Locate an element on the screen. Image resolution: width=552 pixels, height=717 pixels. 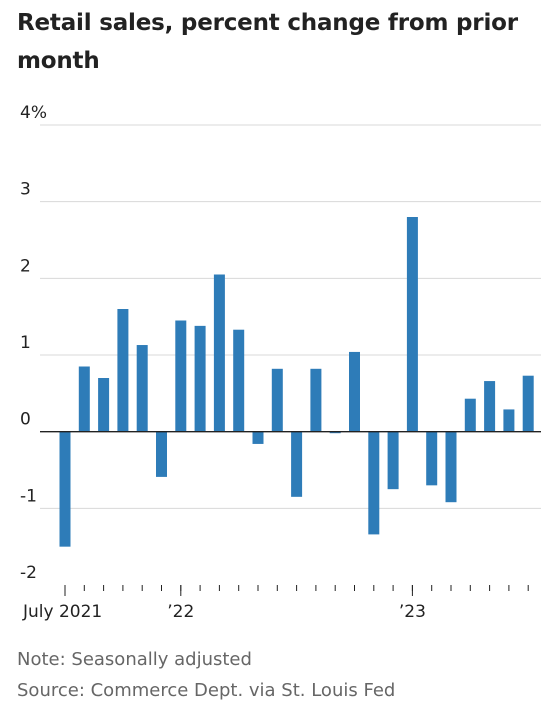
y-tick-label: 3 is located at coordinates (25, 190).